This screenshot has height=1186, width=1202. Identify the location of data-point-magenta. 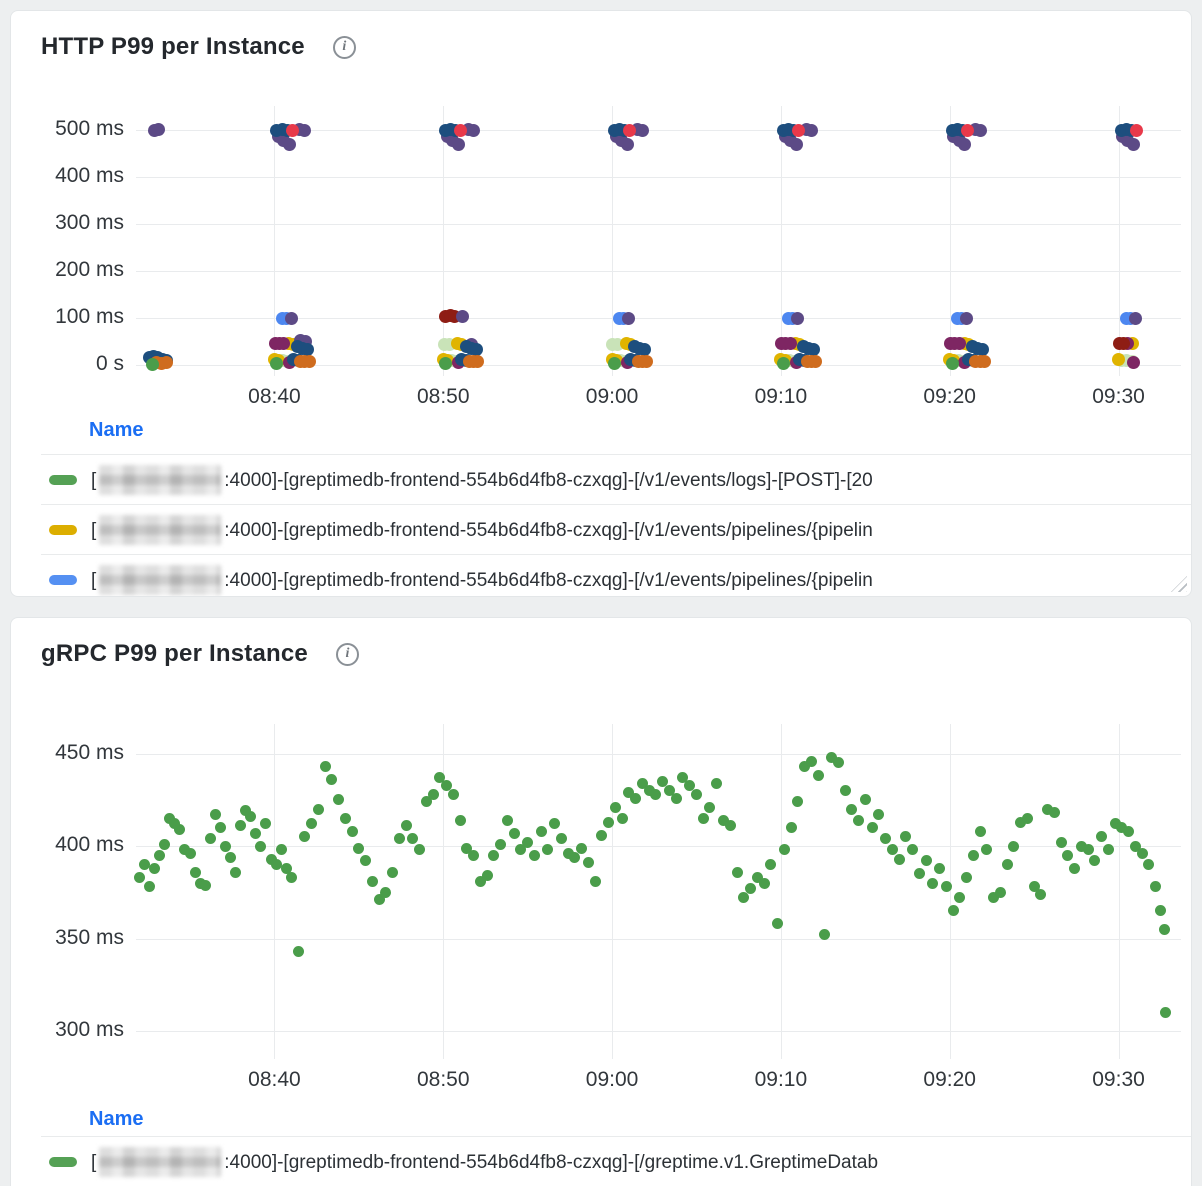
(1134, 363).